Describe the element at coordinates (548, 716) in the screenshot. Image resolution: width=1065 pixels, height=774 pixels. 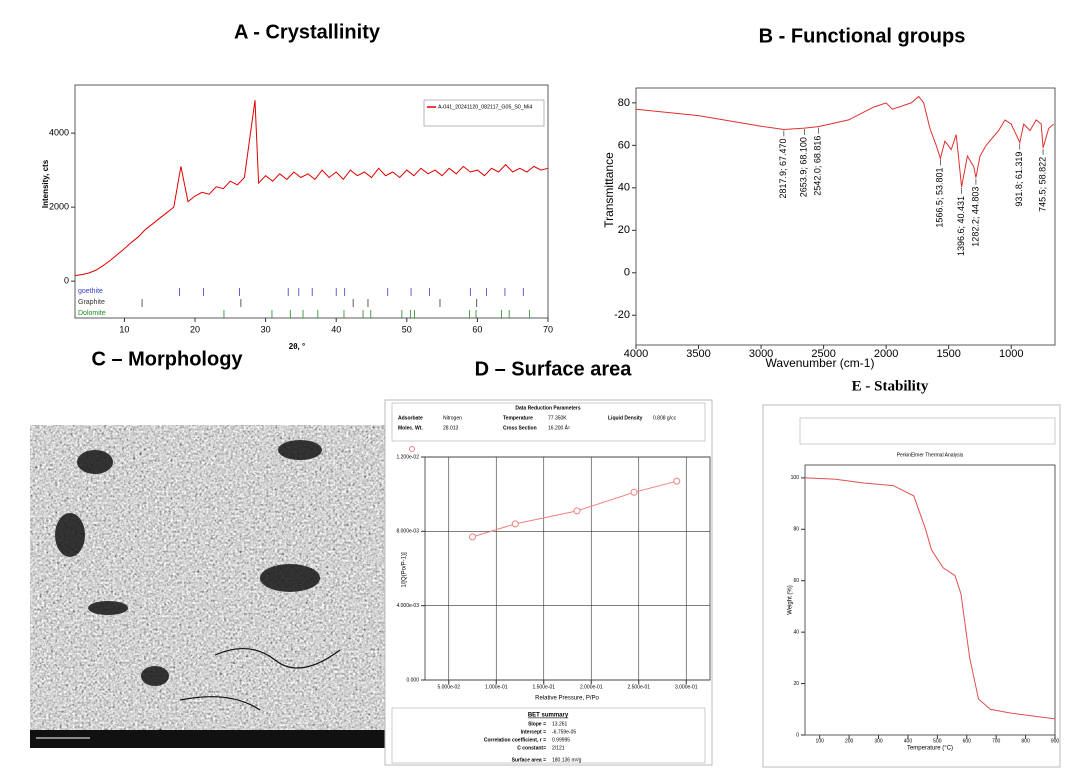
I see `summary-title: BET summary` at that location.